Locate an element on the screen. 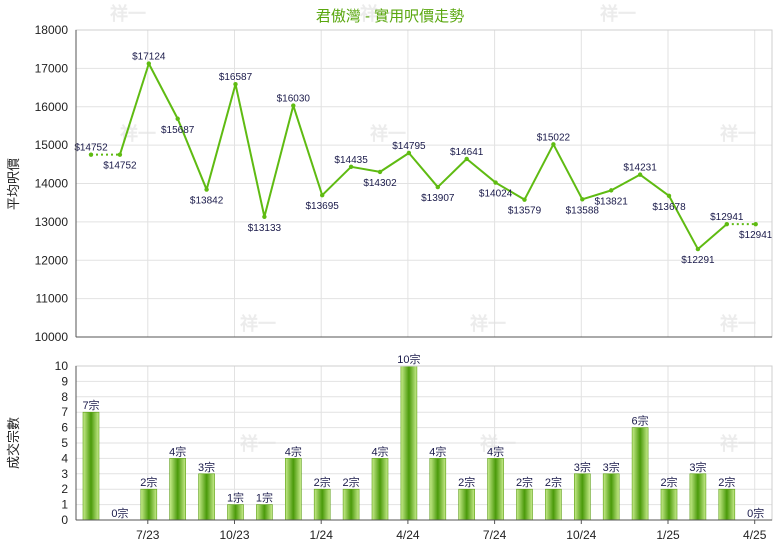 The image size is (780, 550). point-value-label: $15022 is located at coordinates (554, 137).